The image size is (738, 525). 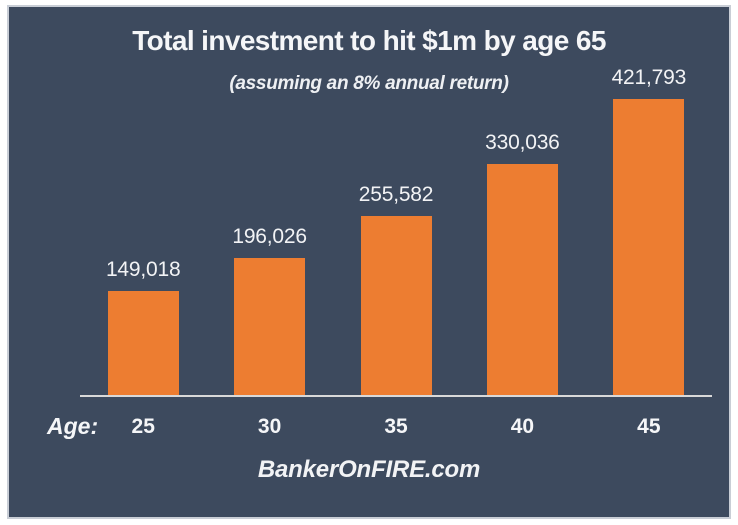 I want to click on x-tick-label: 30, so click(x=269, y=426).